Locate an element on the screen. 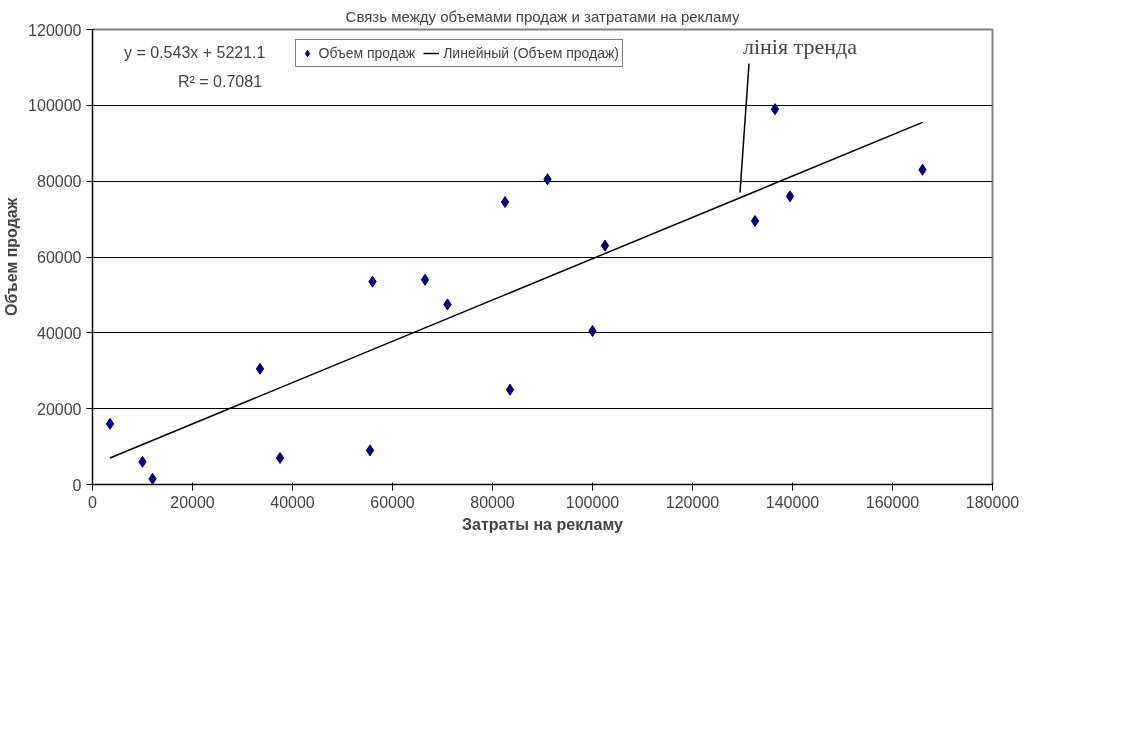 Image resolution: width=1147 pixels, height=752 pixels. annotation: лінія тренда is located at coordinates (800, 46).